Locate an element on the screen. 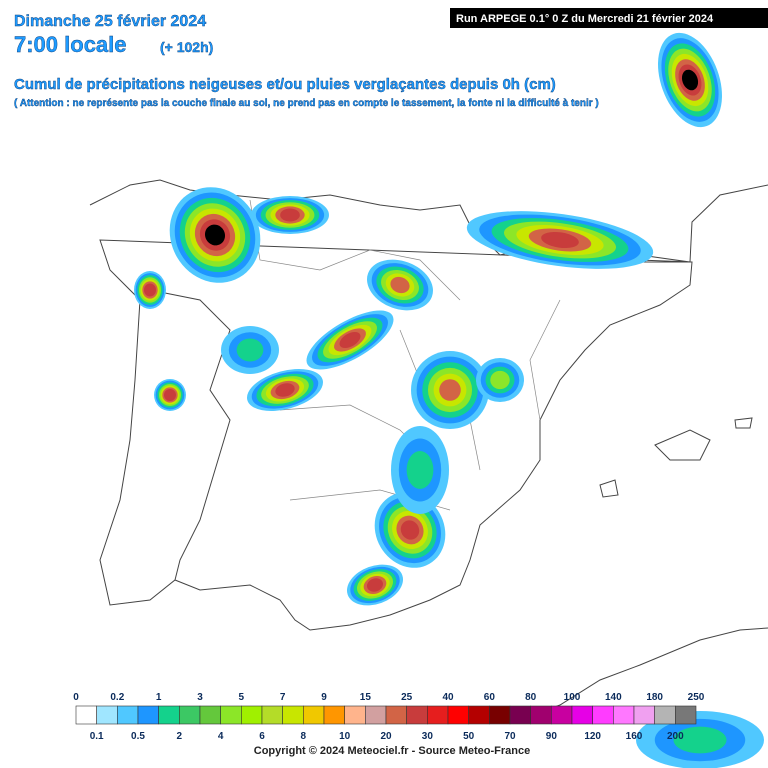 Image resolution: width=768 pixels, height=768 pixels. legend-label: 120 is located at coordinates (592, 736).